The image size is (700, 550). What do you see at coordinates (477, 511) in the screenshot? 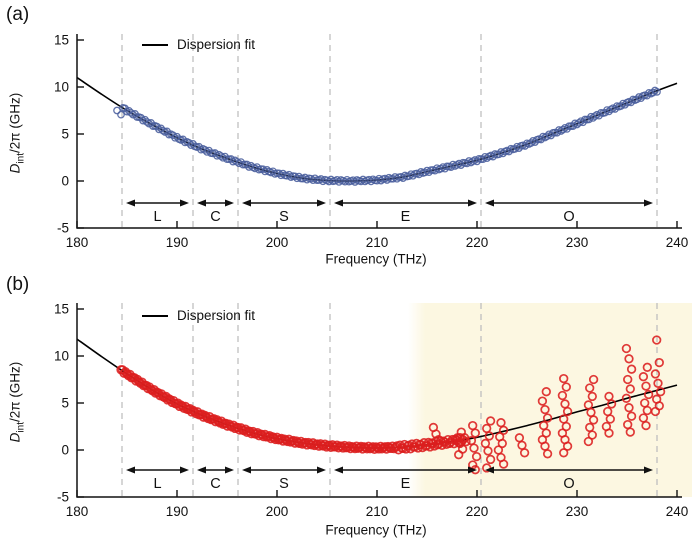
I see `x-tick-label: 220` at bounding box center [477, 511].